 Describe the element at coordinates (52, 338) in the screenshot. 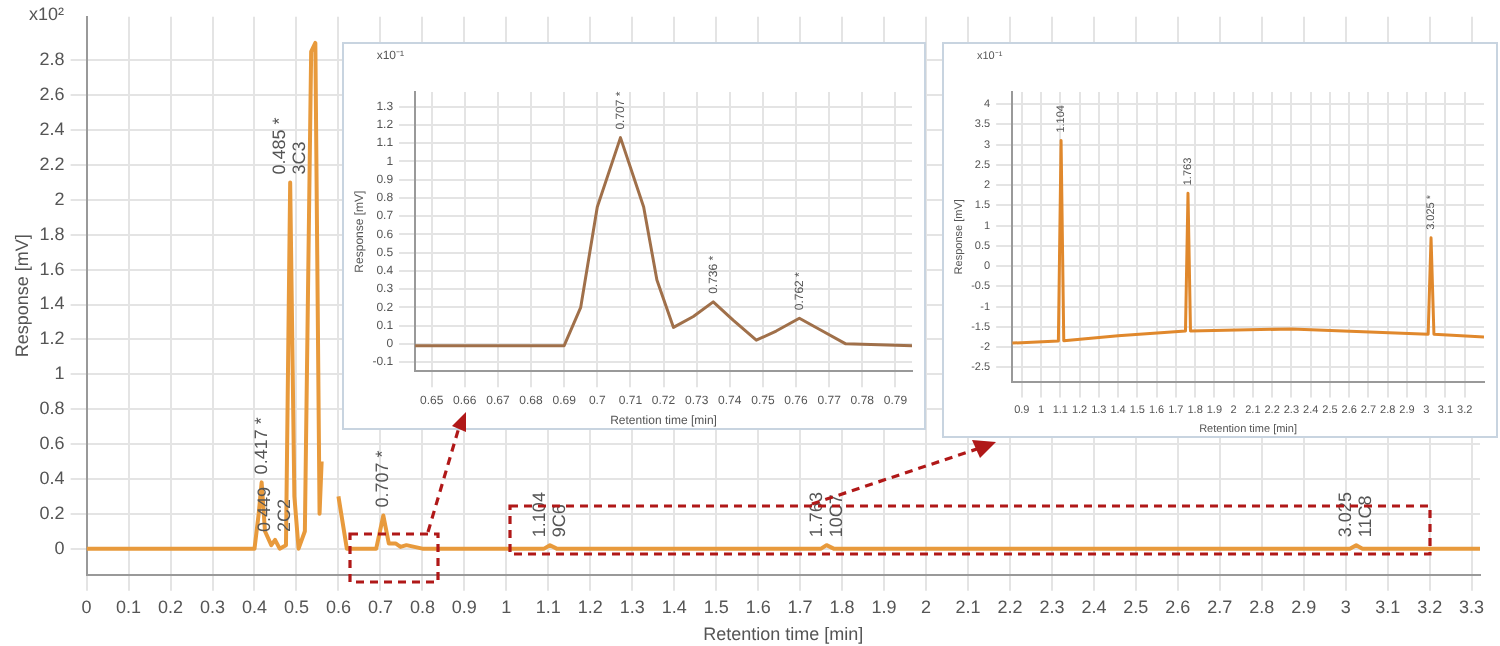

I see `y-tick-label: 1.2` at that location.